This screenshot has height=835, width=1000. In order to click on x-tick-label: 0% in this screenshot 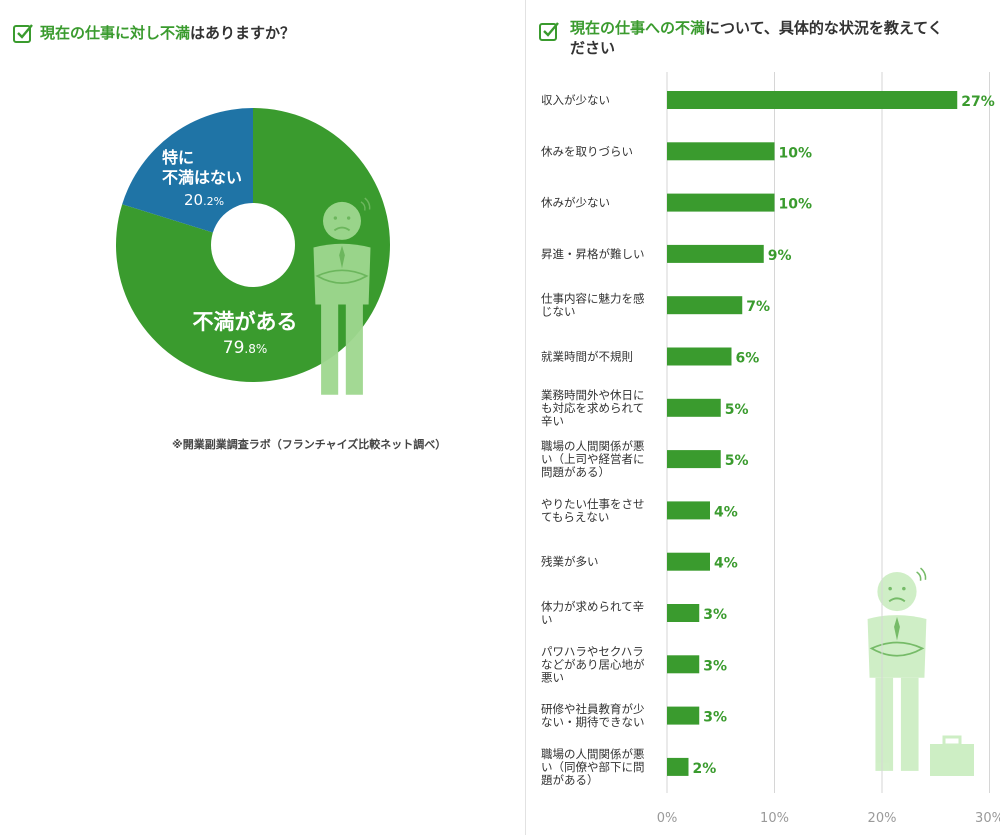, I will do `click(667, 818)`.